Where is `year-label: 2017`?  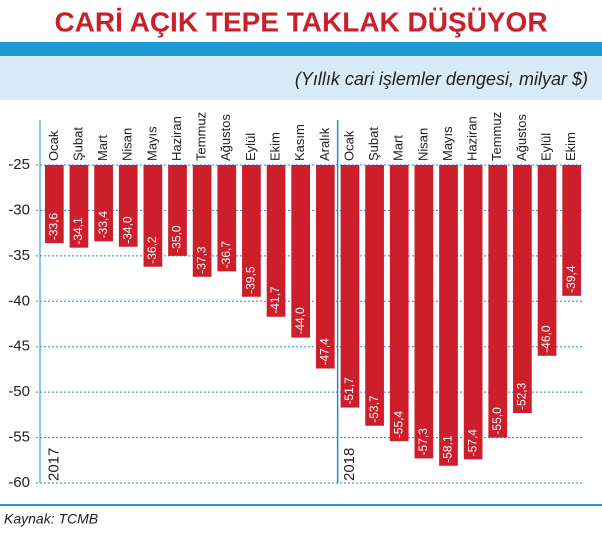 year-label: 2017 is located at coordinates (53, 464).